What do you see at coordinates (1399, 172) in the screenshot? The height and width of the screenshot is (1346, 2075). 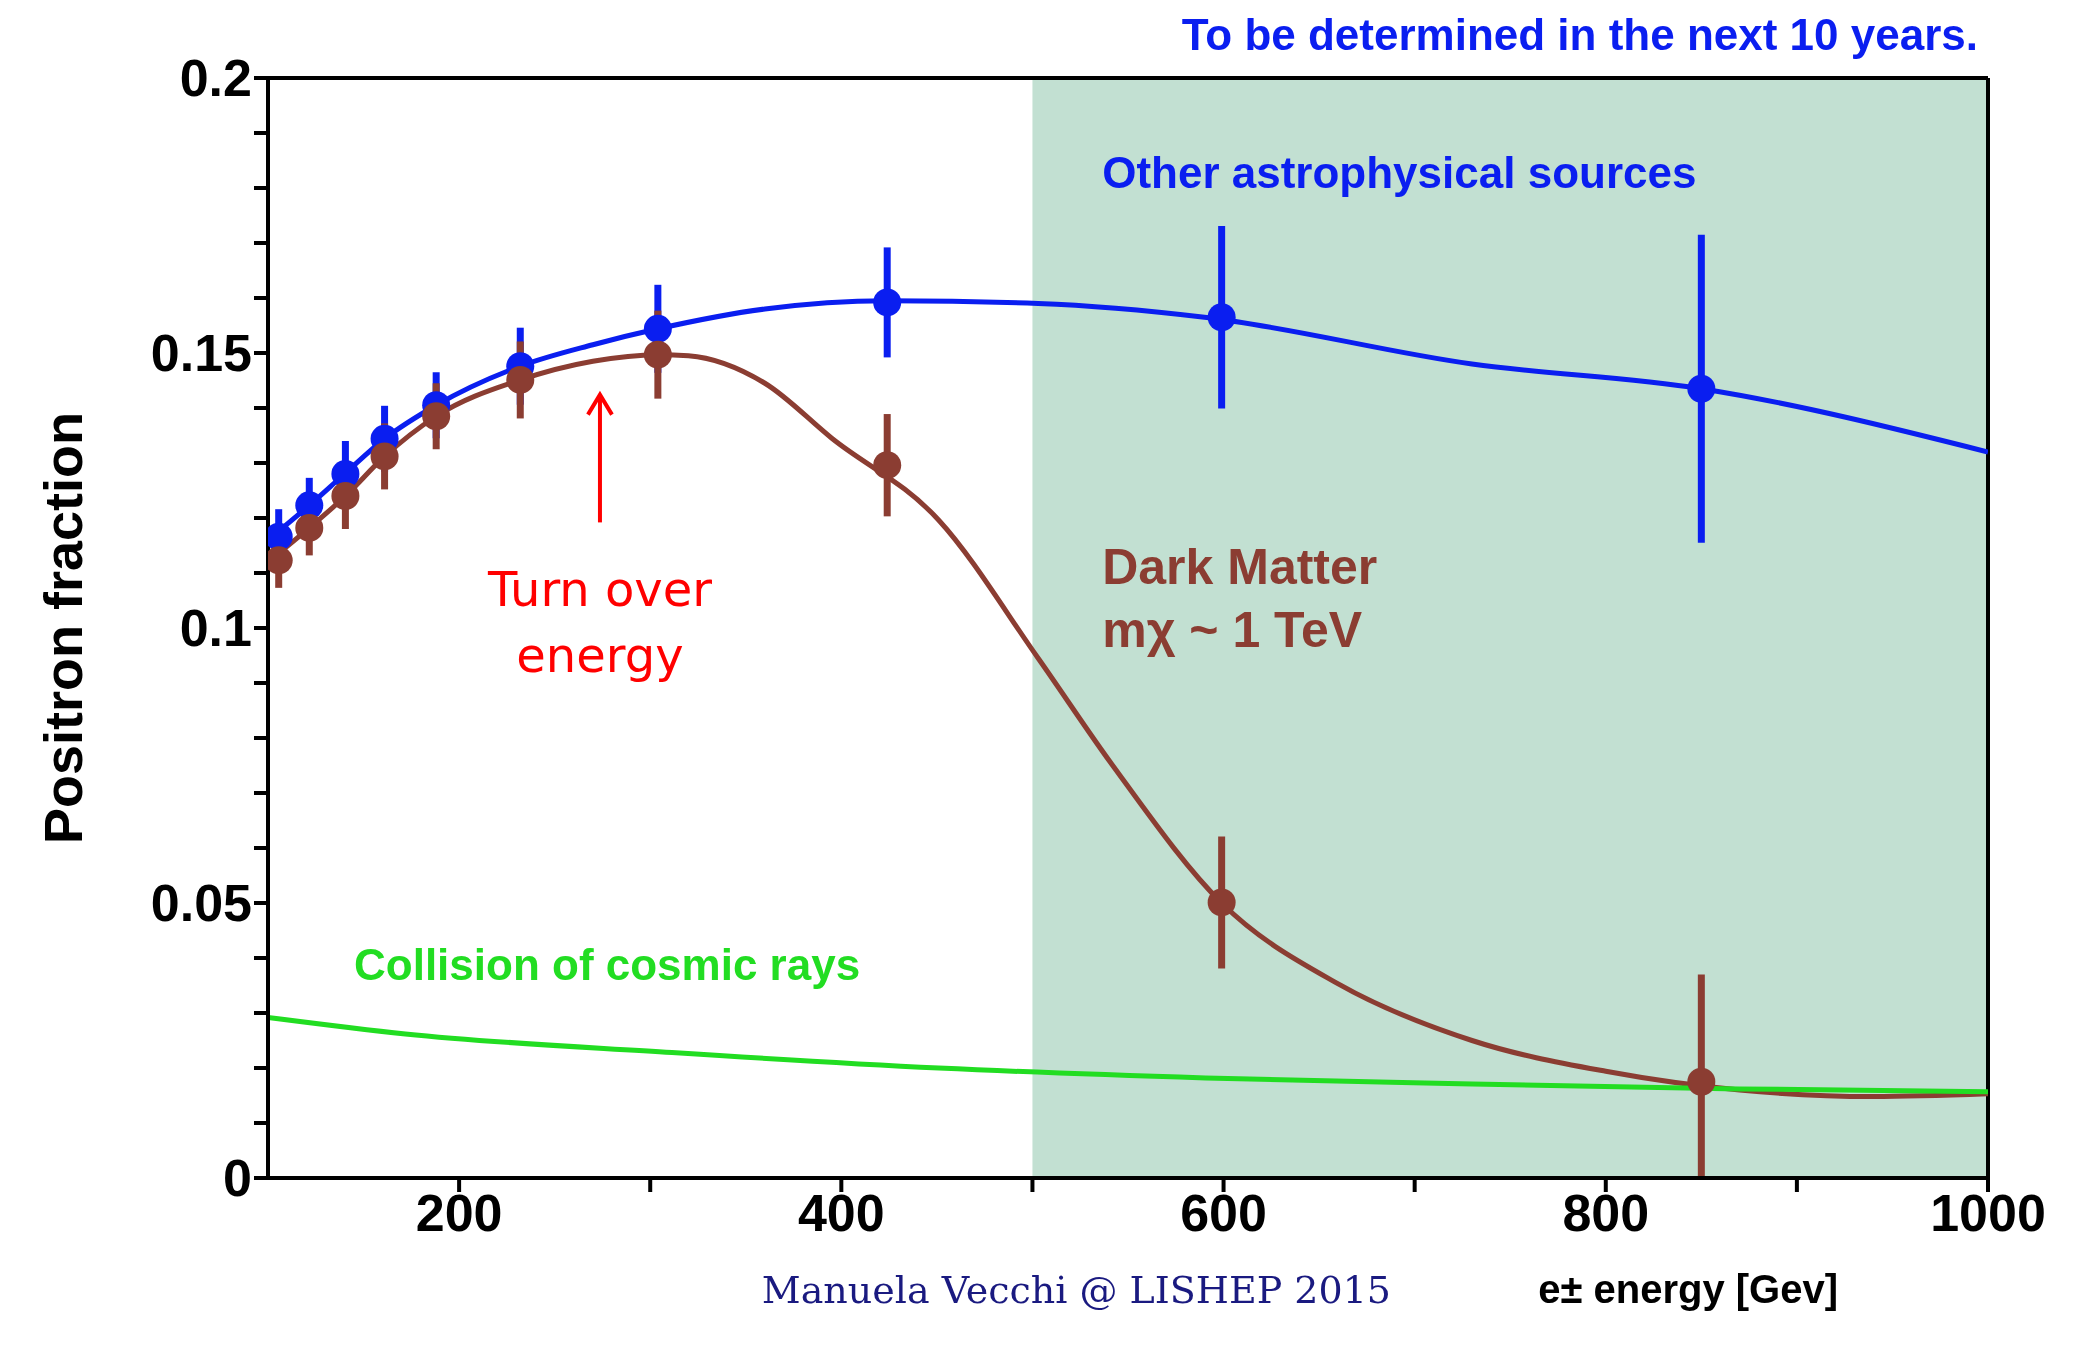 I see `text: Other astrophysical sources` at bounding box center [1399, 172].